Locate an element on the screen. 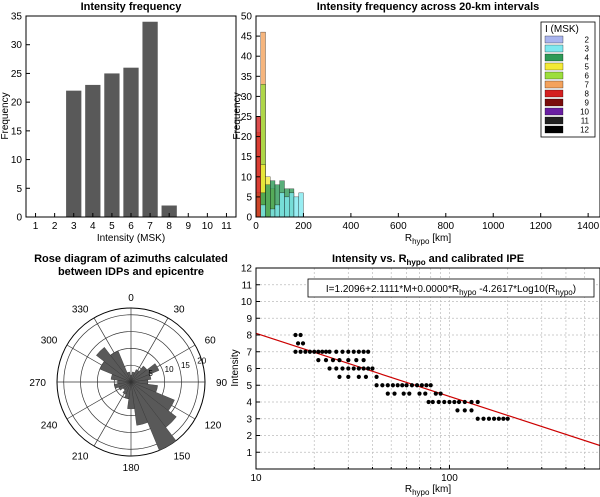 The image size is (600, 497). rose-angle-label: 60 is located at coordinates (211, 341).